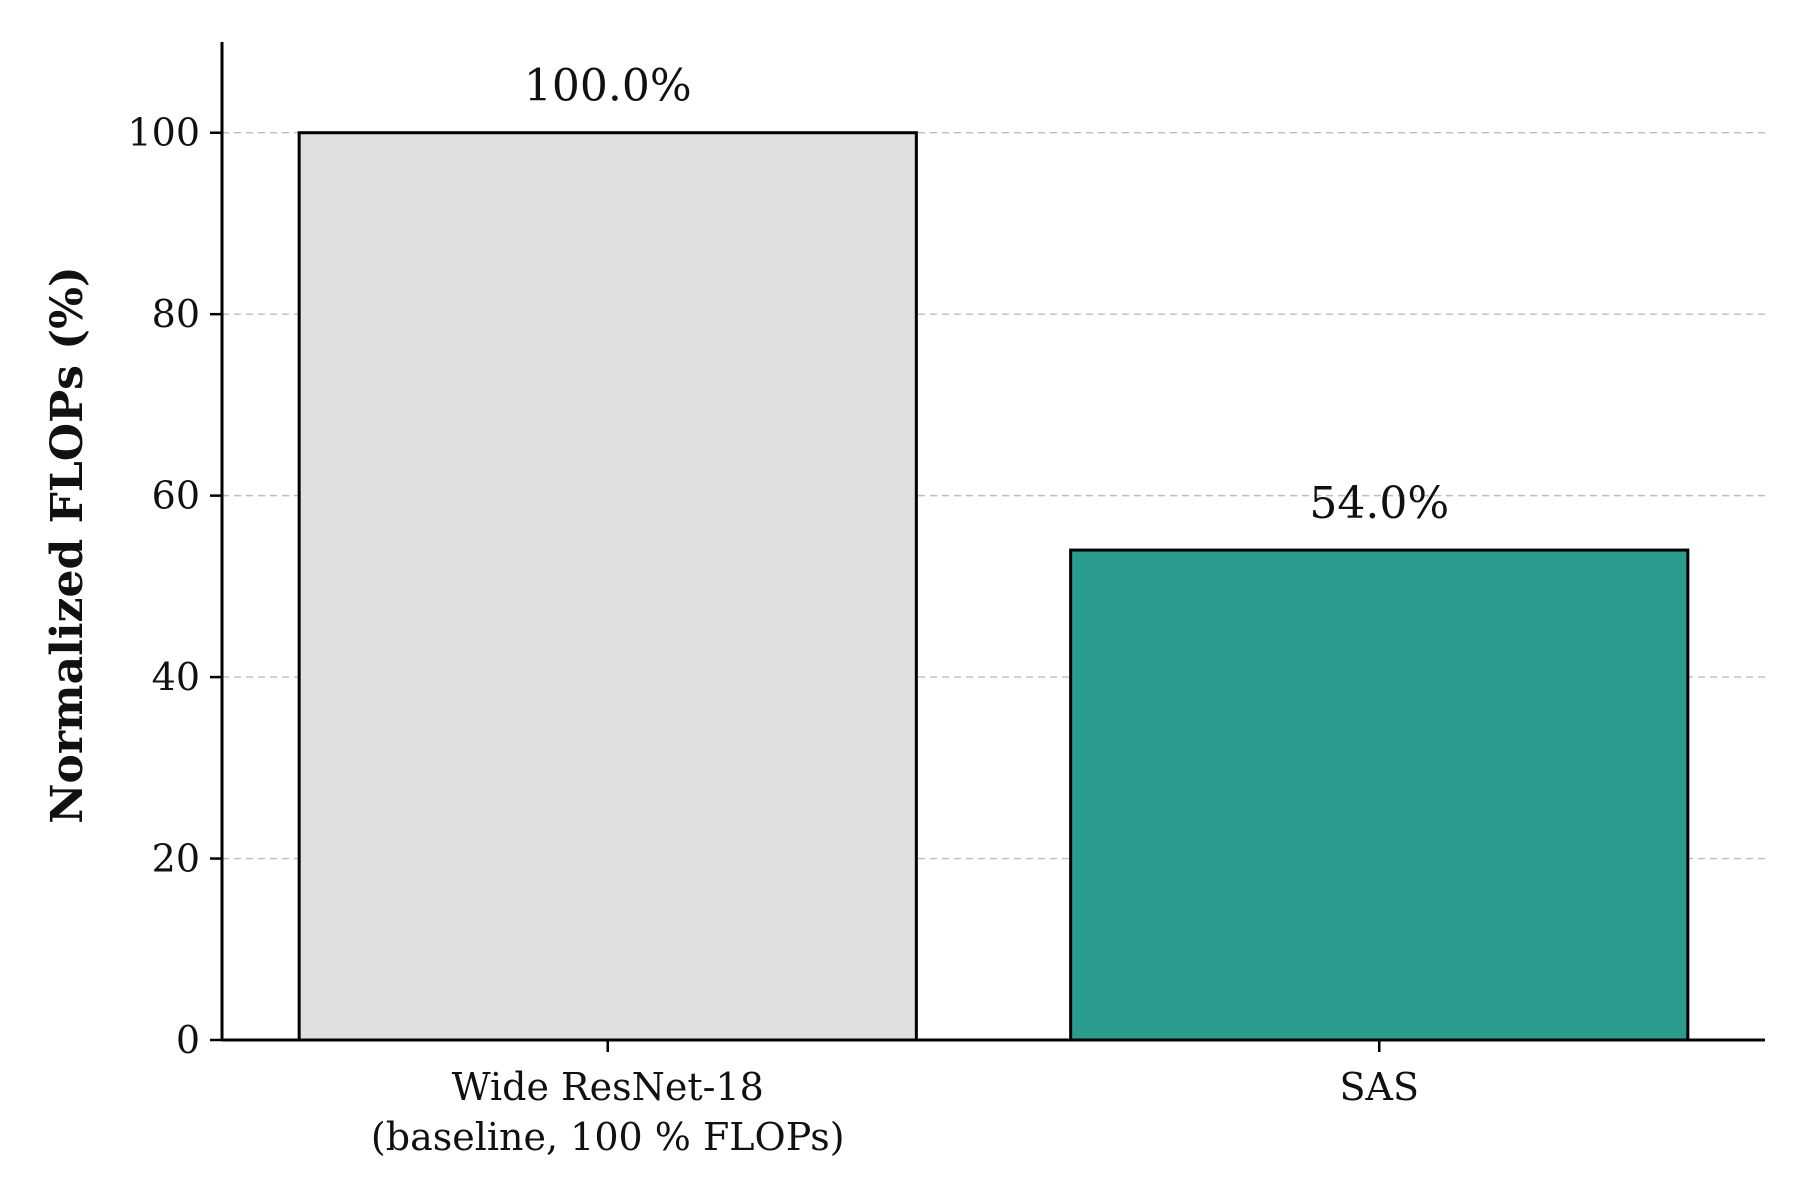 The image size is (1800, 1200). Describe the element at coordinates (176, 314) in the screenshot. I see `y-tick-label-80: 80` at that location.